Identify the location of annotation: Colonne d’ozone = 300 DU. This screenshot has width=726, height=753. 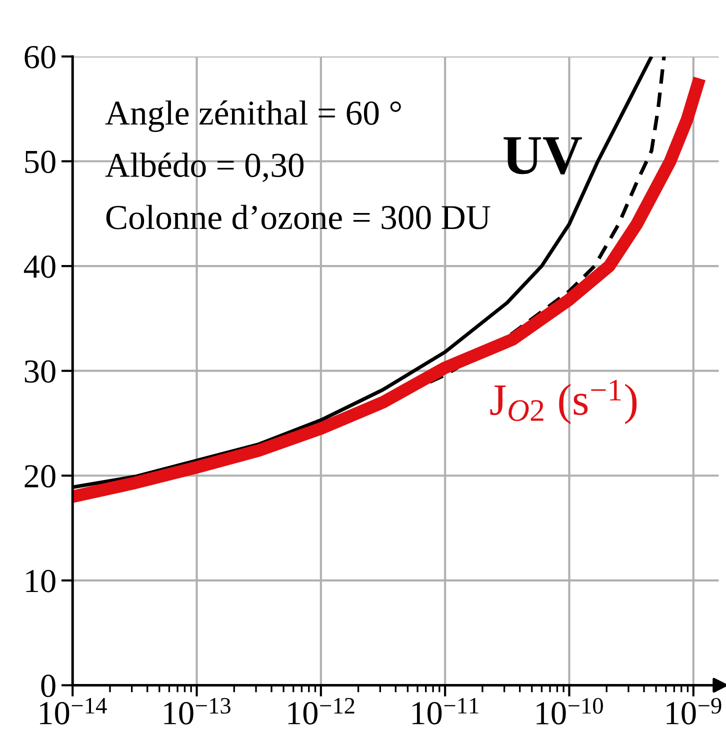
(298, 217).